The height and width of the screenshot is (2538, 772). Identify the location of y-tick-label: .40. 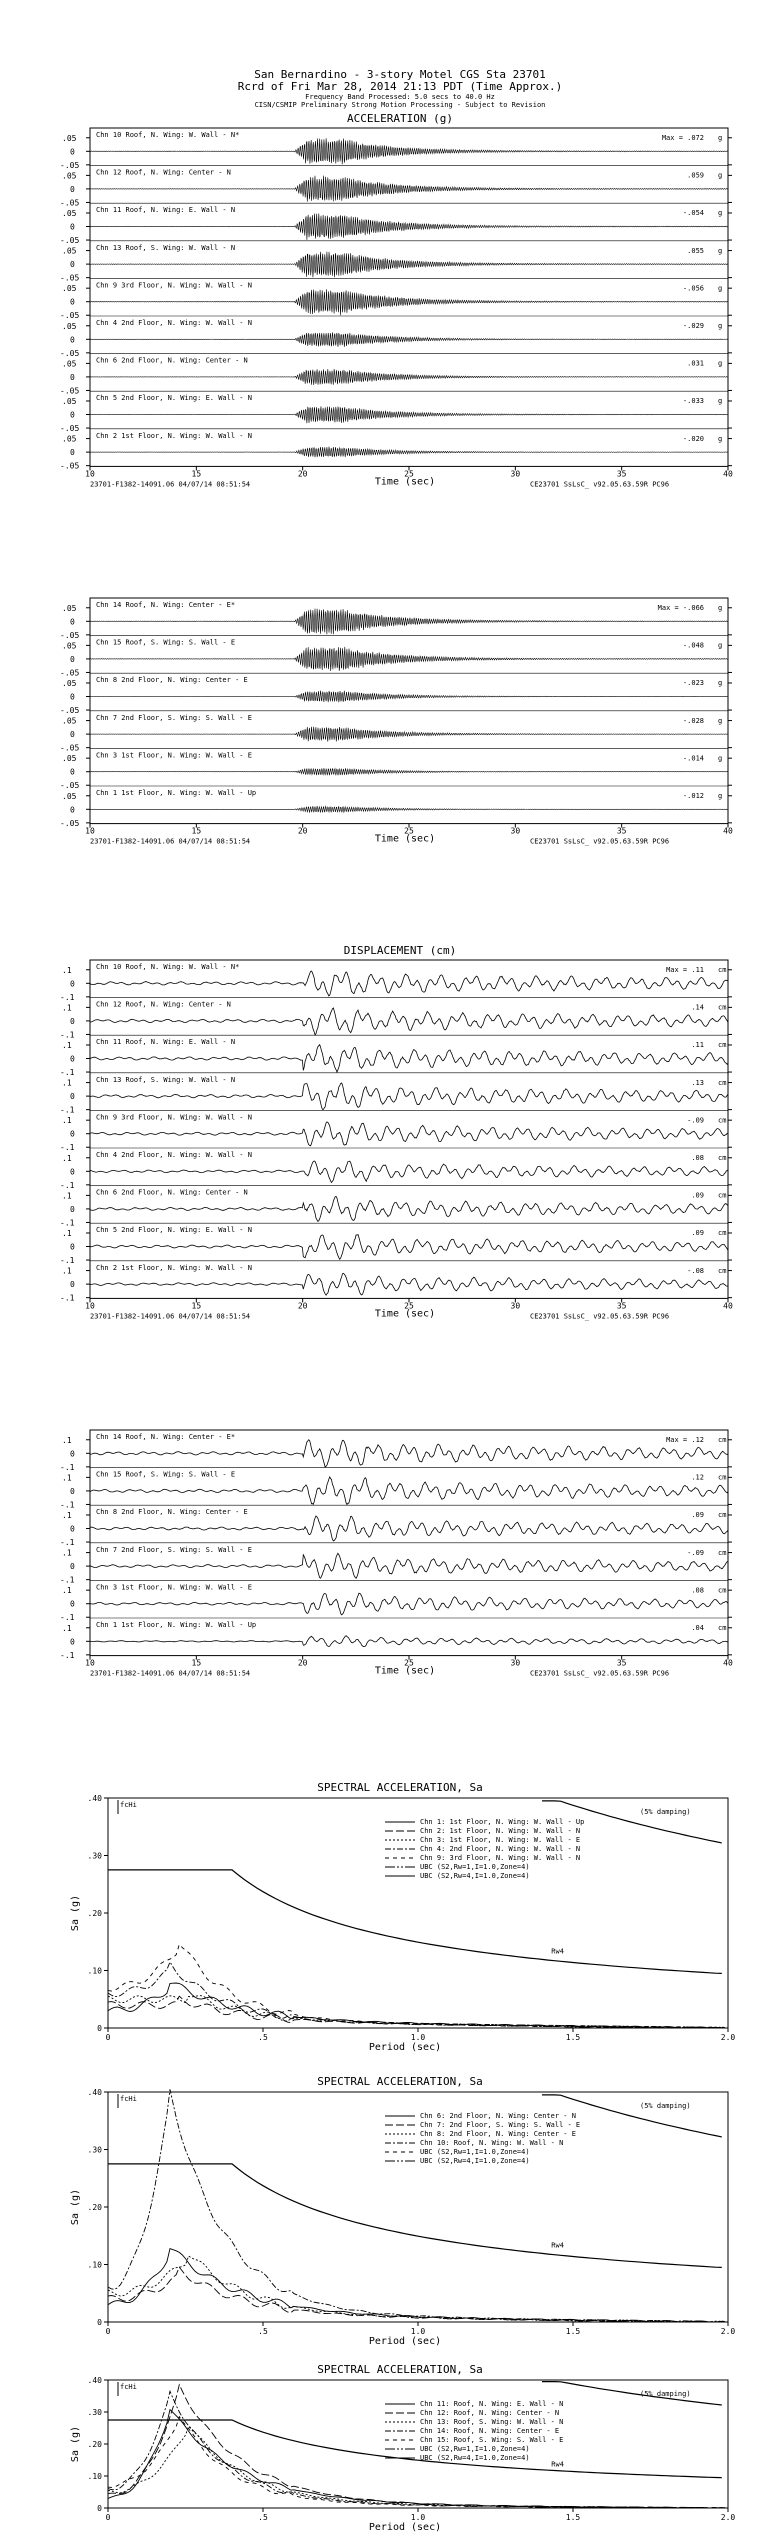
(95, 2380).